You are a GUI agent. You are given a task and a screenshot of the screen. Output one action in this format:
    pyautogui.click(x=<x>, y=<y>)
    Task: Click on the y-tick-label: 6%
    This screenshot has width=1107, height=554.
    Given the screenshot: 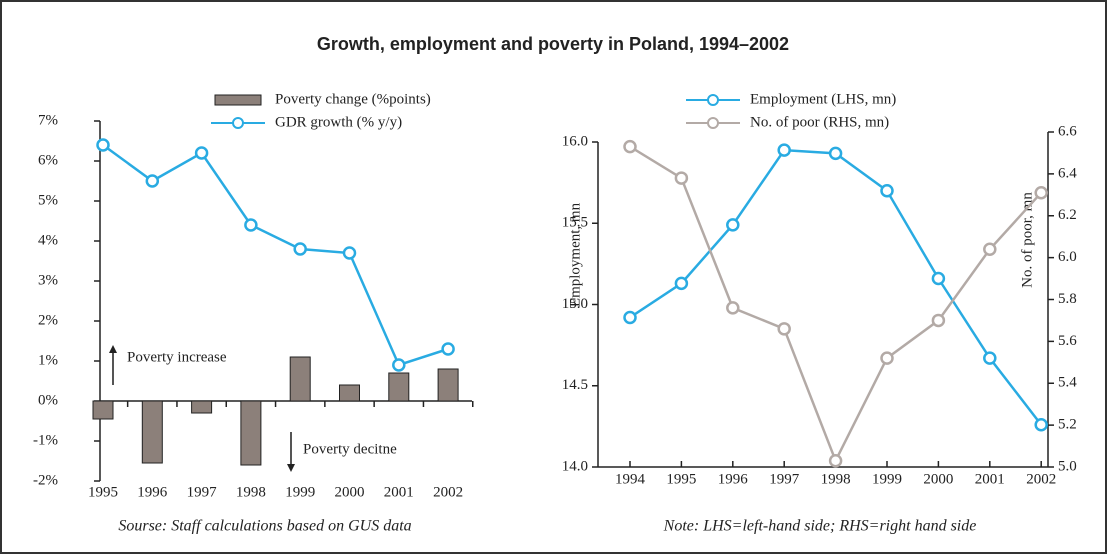 What is the action you would take?
    pyautogui.click(x=48, y=160)
    